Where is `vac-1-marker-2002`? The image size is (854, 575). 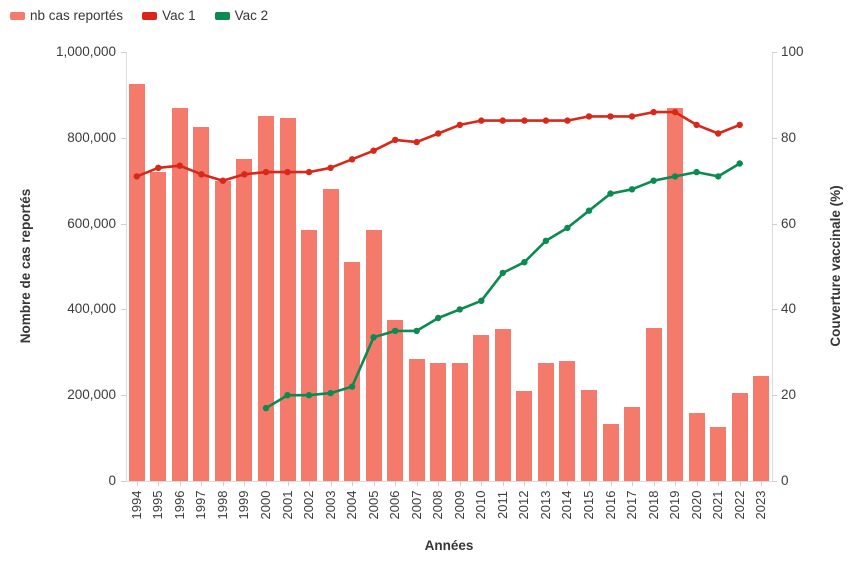 vac-1-marker-2002 is located at coordinates (309, 172).